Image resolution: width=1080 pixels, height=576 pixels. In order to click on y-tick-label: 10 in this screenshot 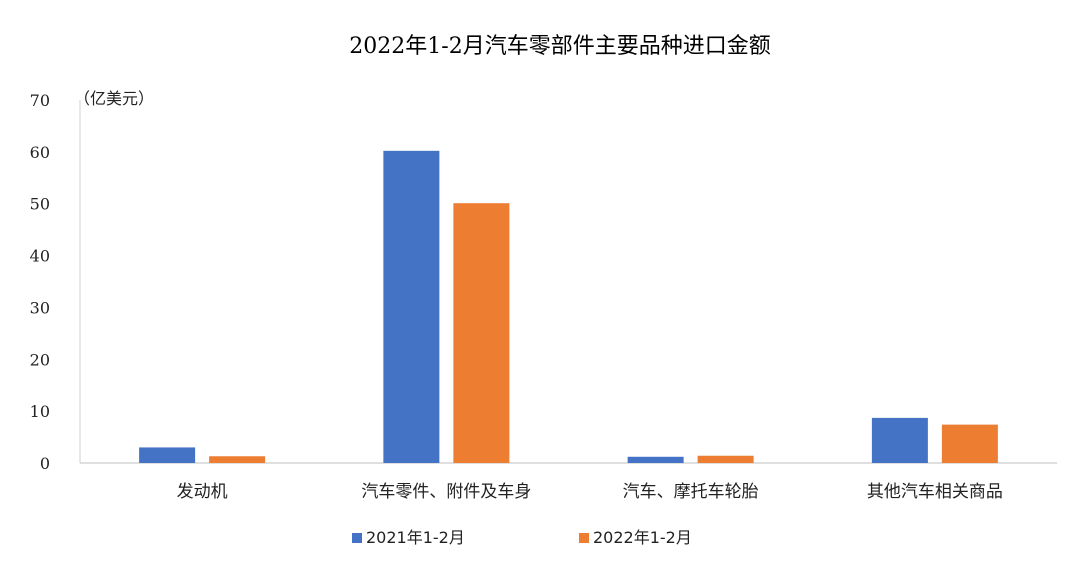, I will do `click(40, 411)`.